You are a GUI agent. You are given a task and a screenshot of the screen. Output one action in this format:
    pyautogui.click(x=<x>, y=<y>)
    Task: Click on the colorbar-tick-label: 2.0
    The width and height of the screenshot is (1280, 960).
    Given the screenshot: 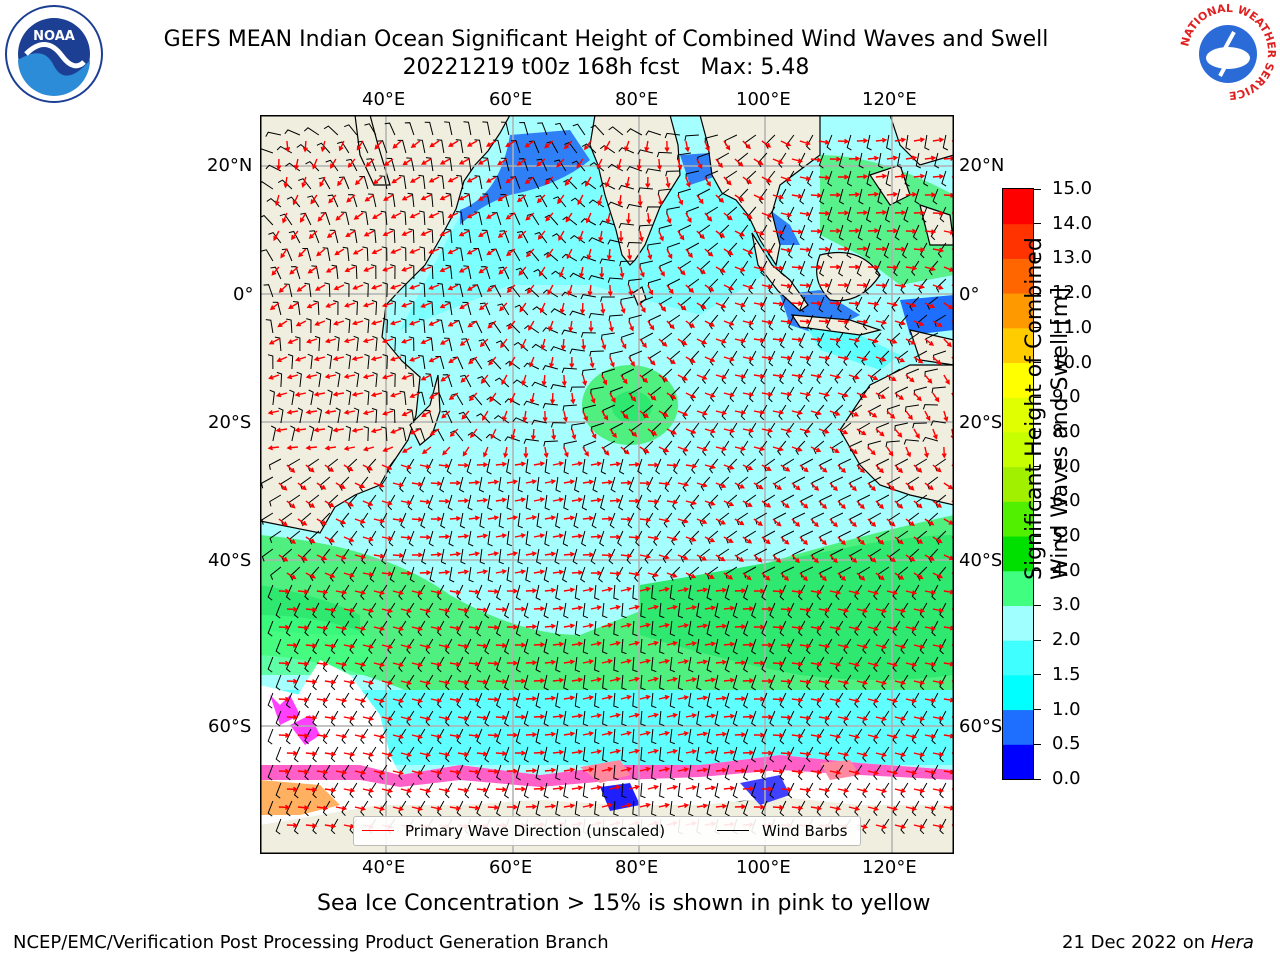 What is the action you would take?
    pyautogui.click(x=1066, y=640)
    